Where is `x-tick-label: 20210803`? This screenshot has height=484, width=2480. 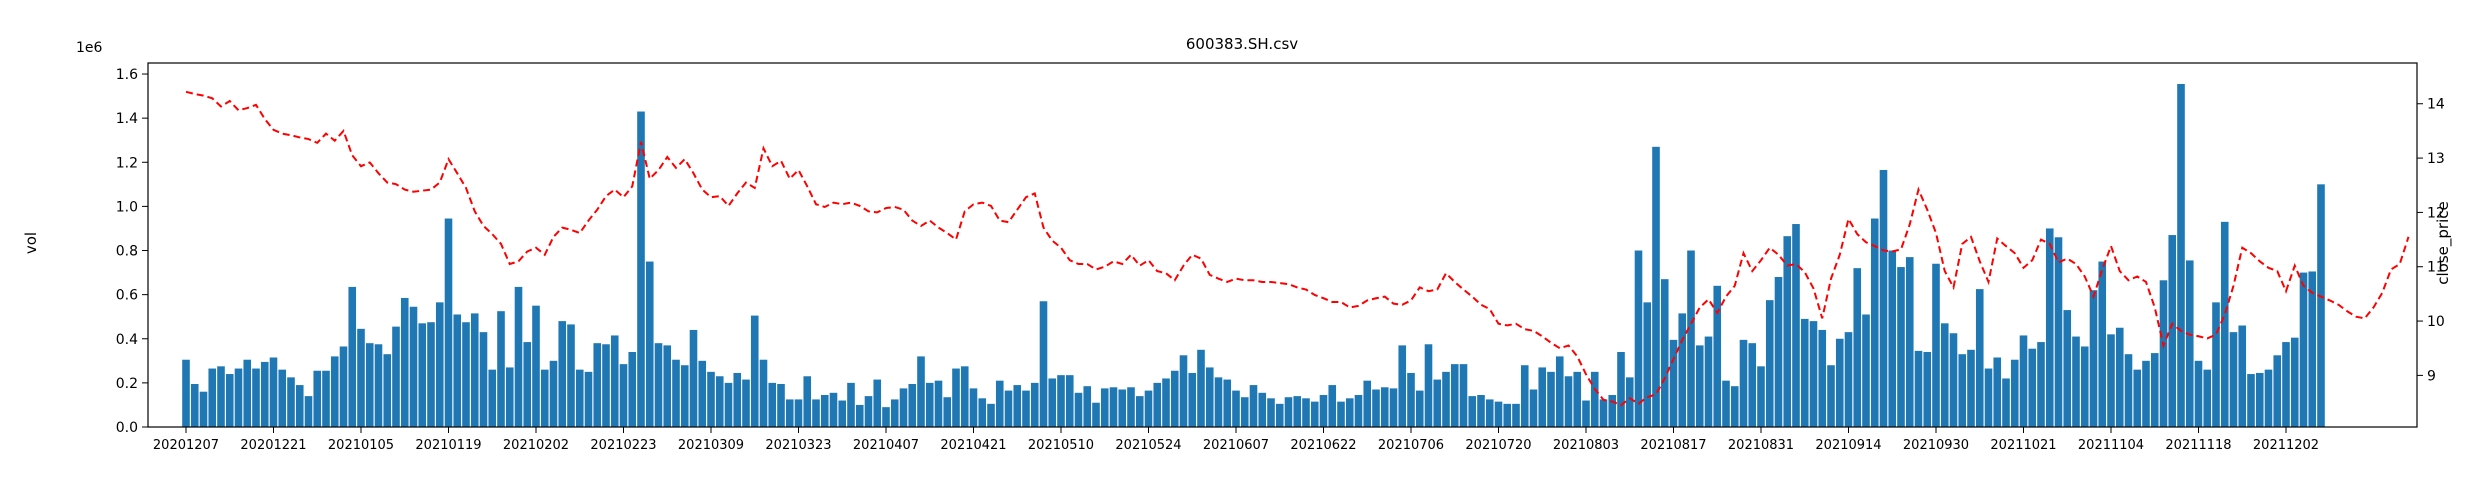 x-tick-label: 20210803 is located at coordinates (1586, 445).